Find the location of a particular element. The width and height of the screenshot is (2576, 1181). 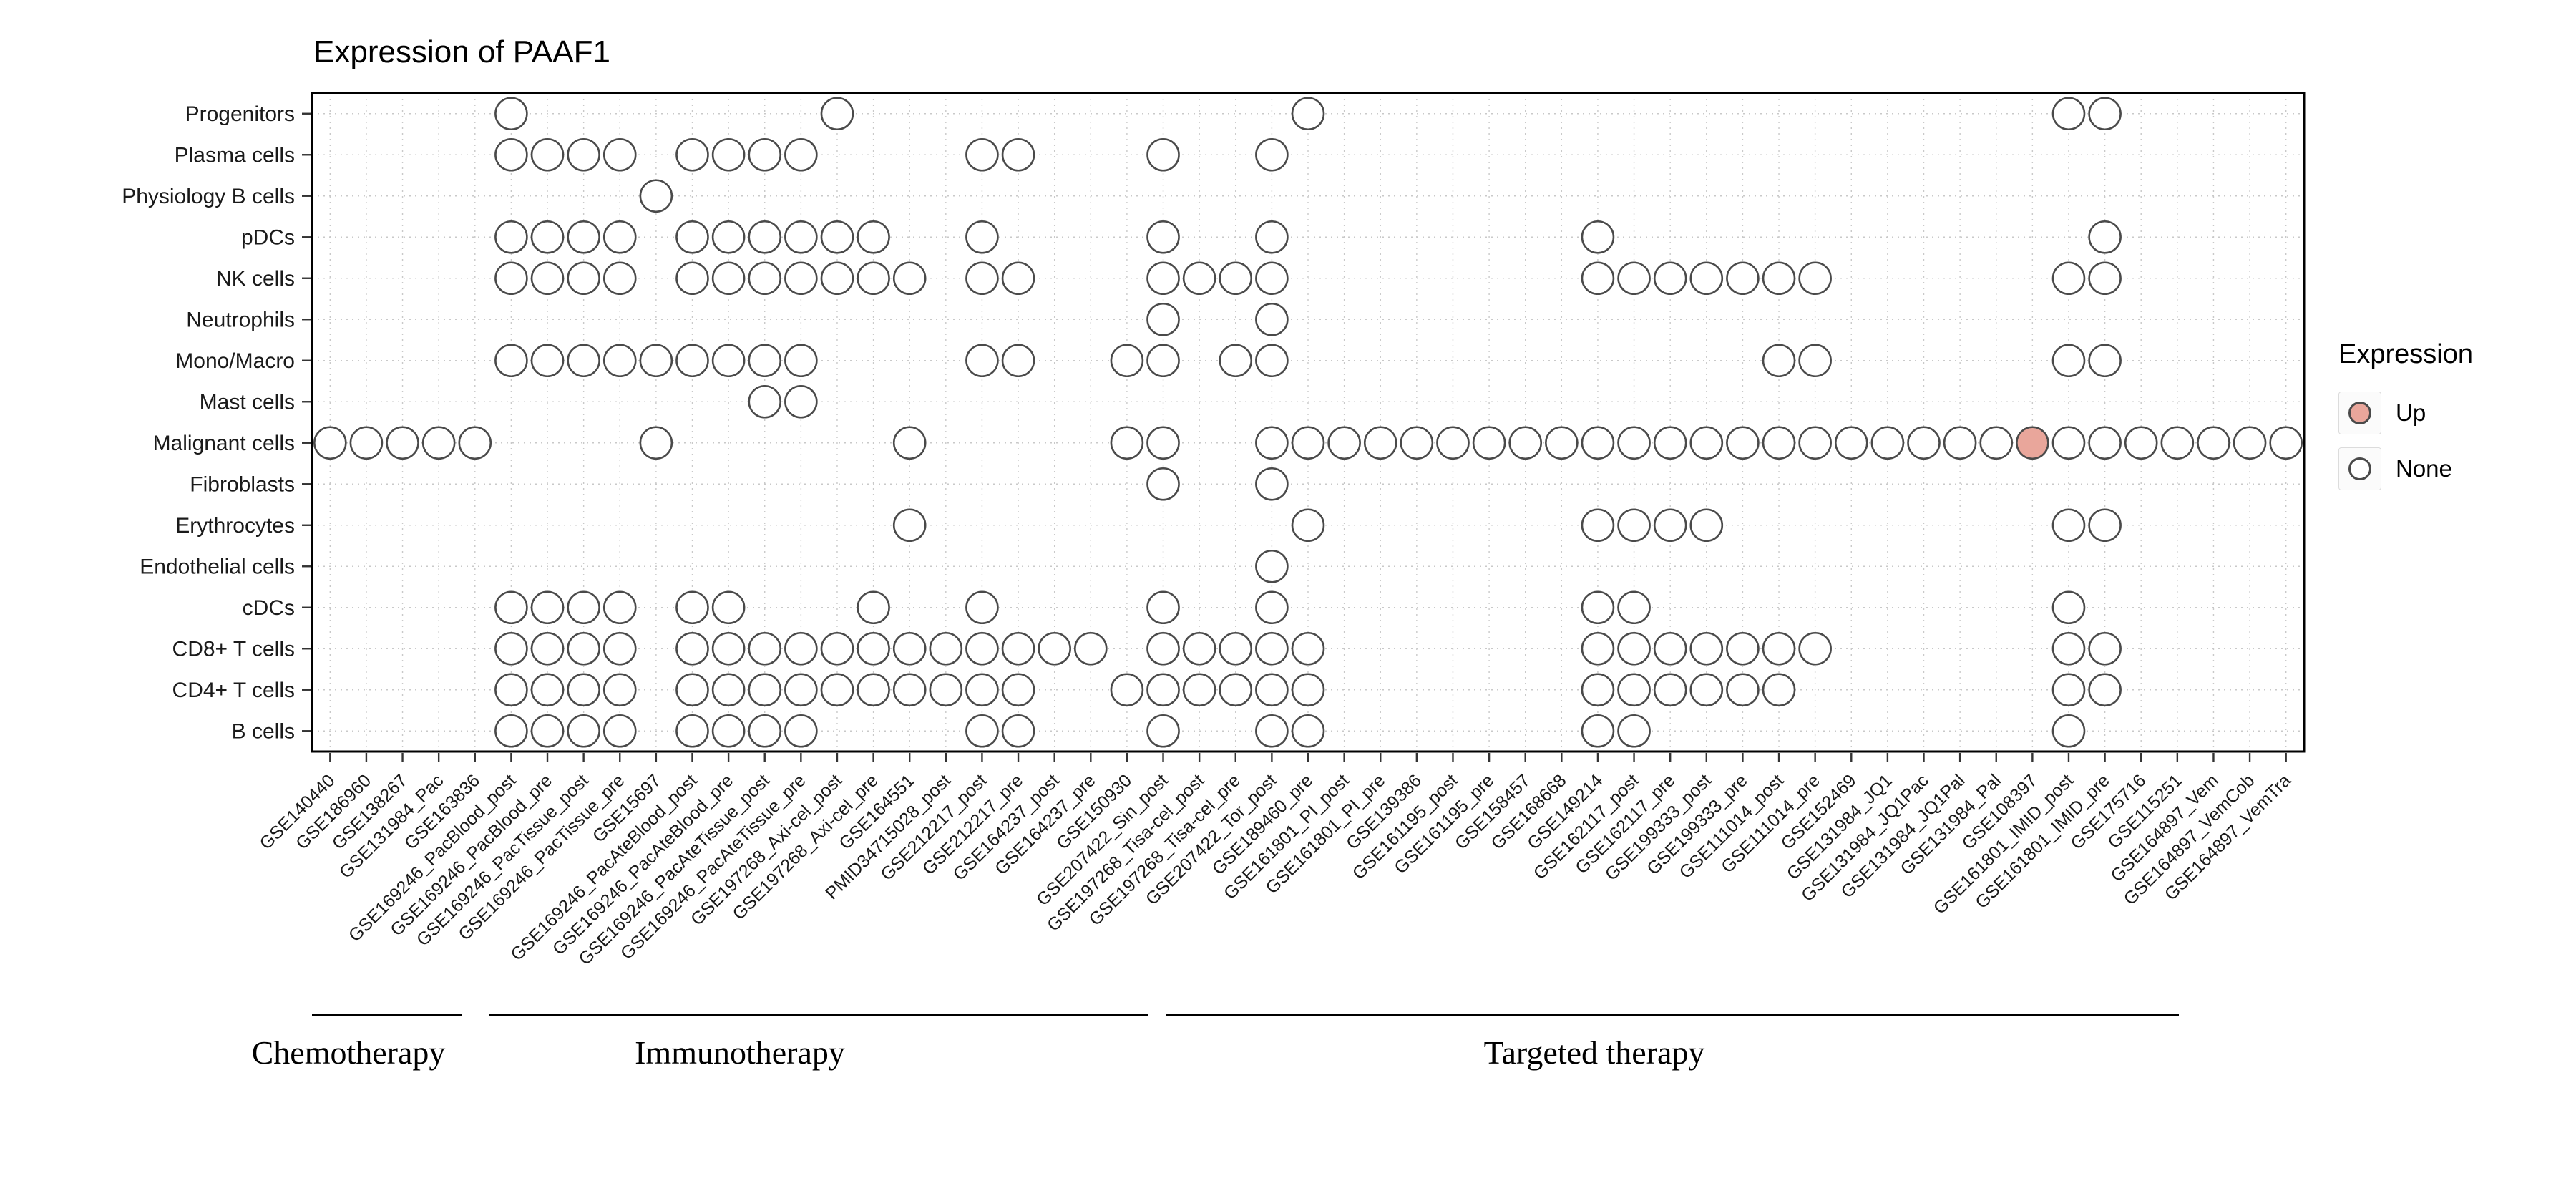

legend-key-none is located at coordinates (2359, 468).